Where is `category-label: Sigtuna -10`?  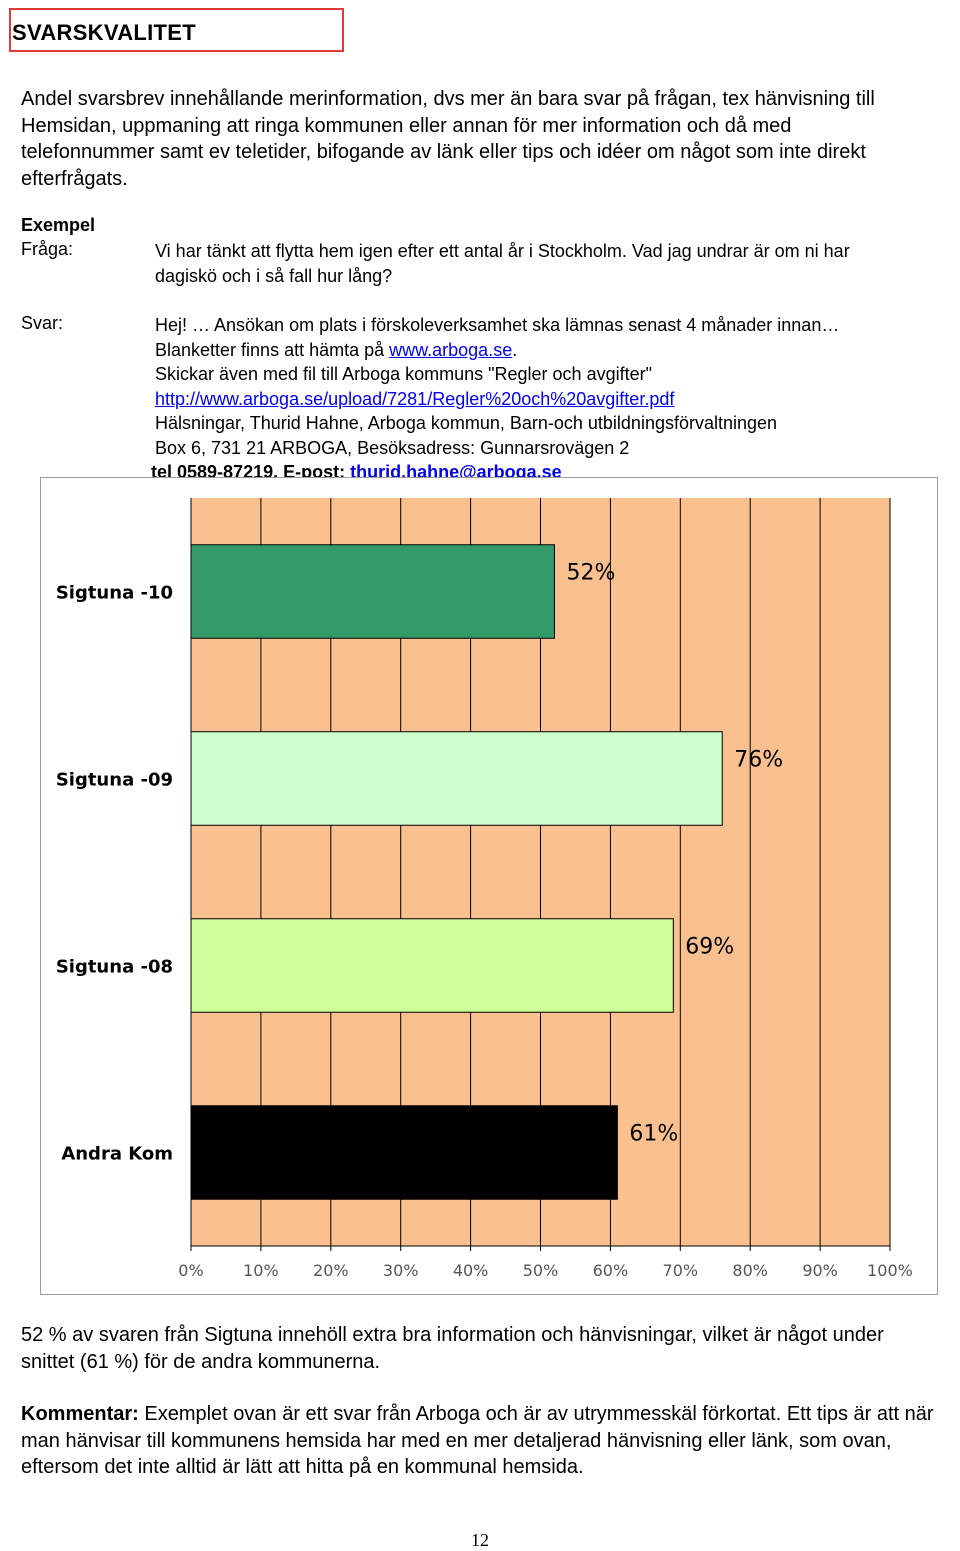
category-label: Sigtuna -10 is located at coordinates (114, 593).